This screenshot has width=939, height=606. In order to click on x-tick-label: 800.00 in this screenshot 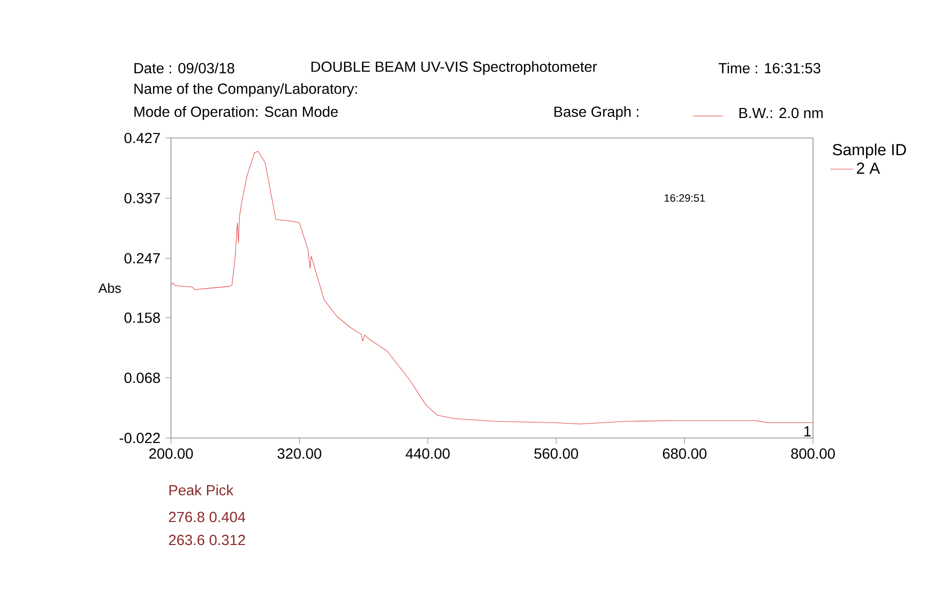, I will do `click(813, 453)`.